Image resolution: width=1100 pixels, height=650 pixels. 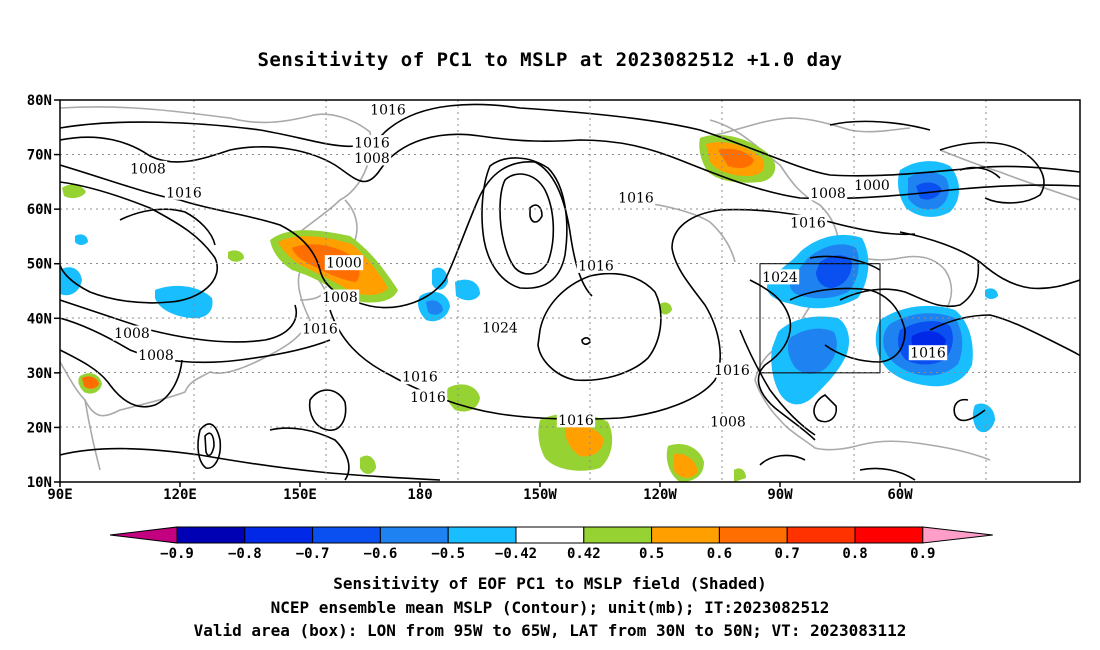 What do you see at coordinates (39, 101) in the screenshot?
I see `lat-tick-label: 80N` at bounding box center [39, 101].